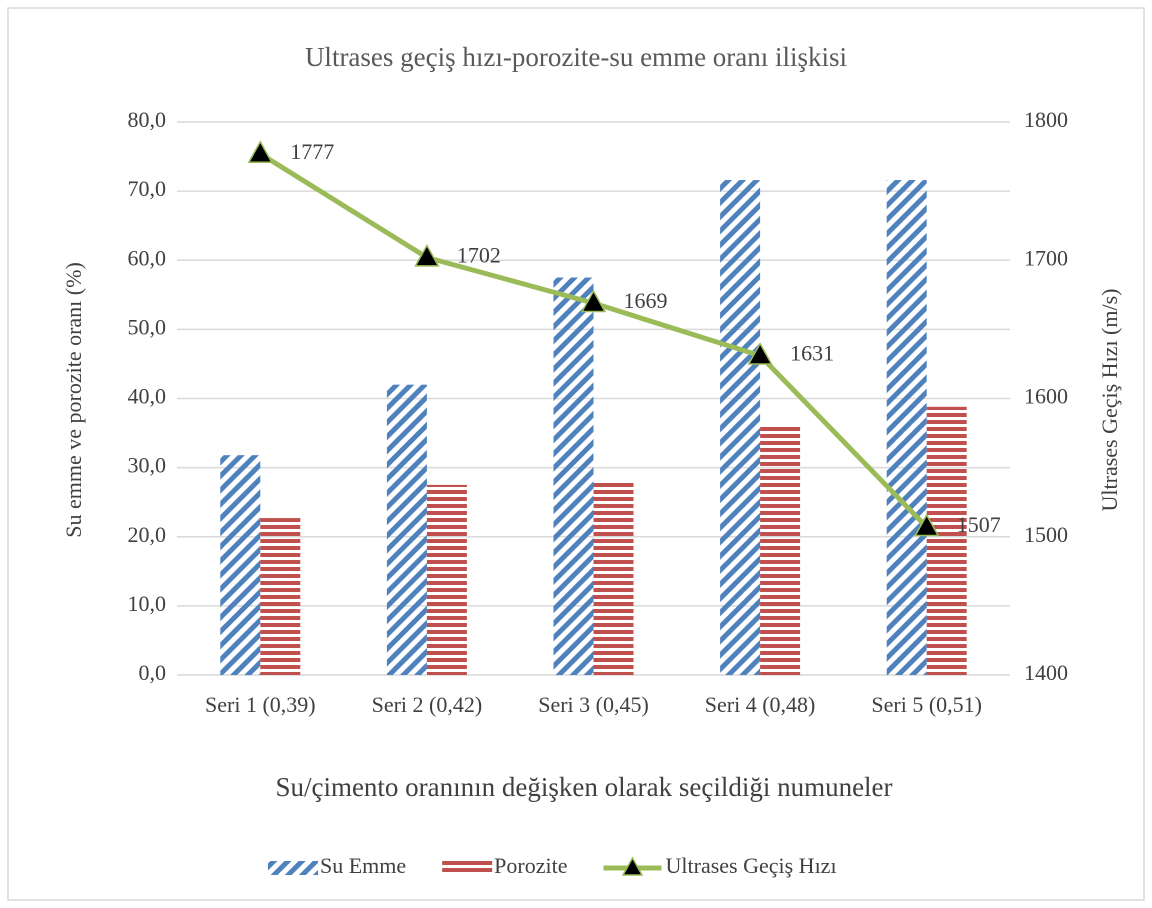 The width and height of the screenshot is (1152, 908). What do you see at coordinates (147, 534) in the screenshot?
I see `y-tick-label: 20,0` at bounding box center [147, 534].